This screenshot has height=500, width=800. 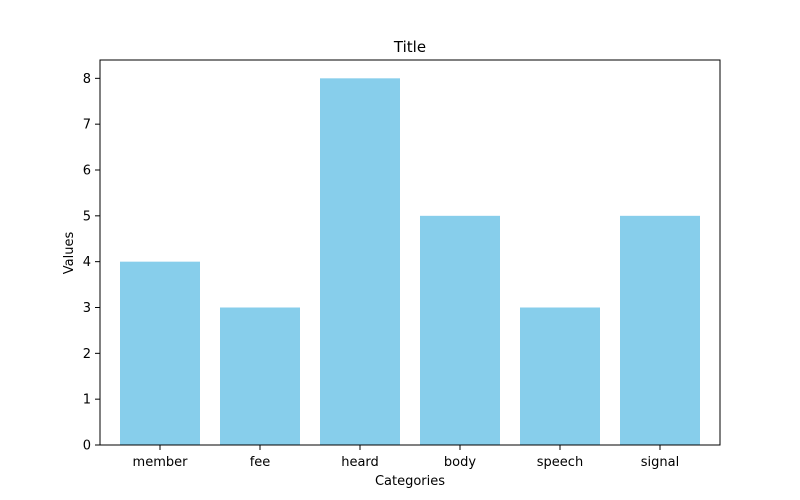 I want to click on y-tick-label: 2, so click(x=87, y=354).